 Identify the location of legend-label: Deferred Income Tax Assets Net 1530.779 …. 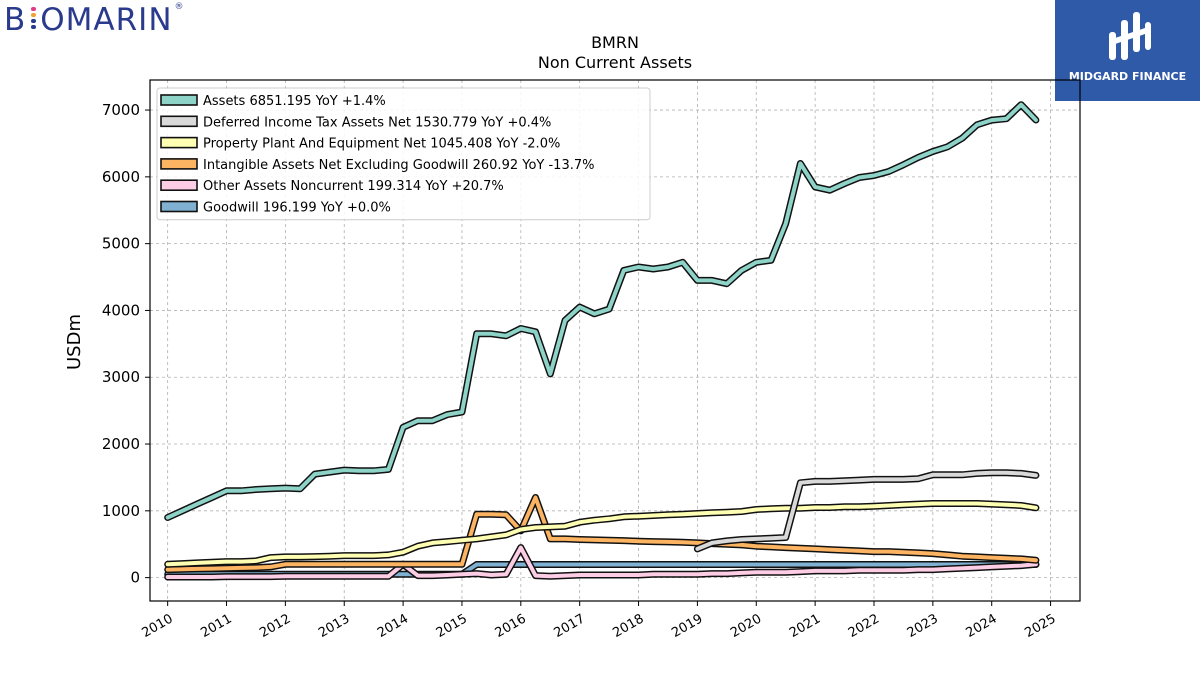
(377, 122).